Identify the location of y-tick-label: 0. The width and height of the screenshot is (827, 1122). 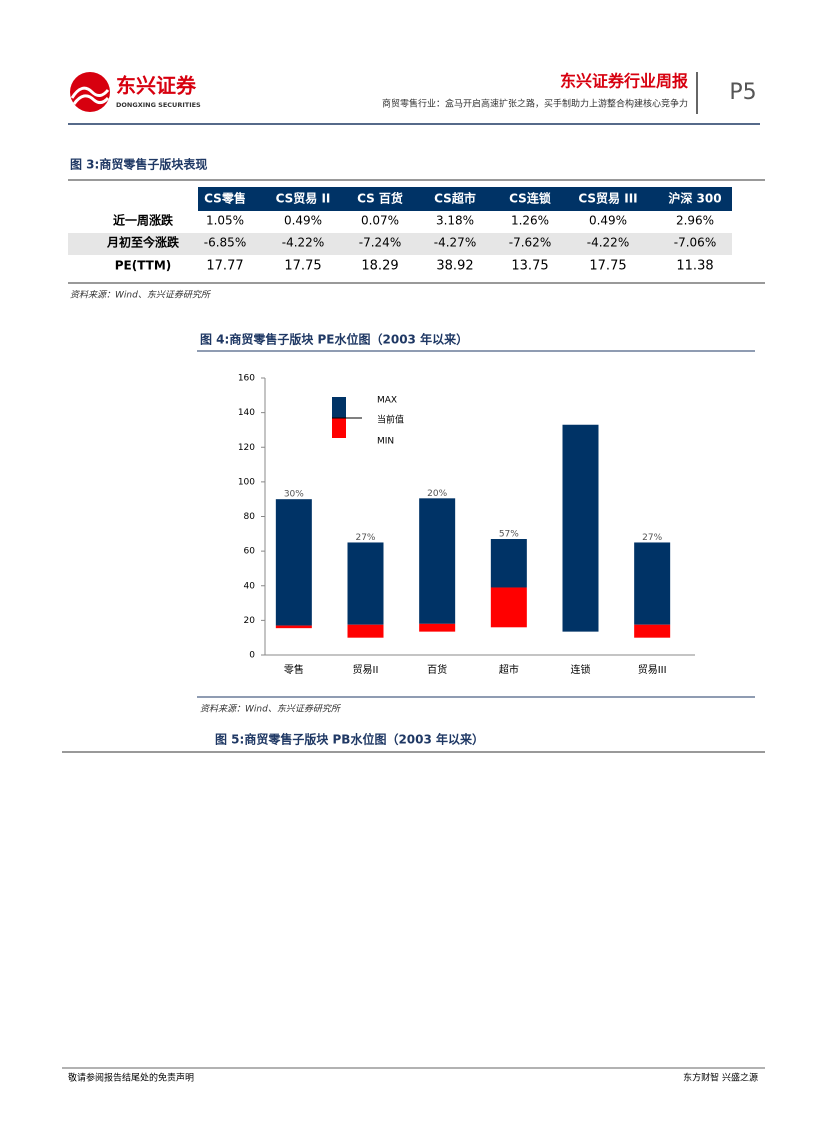
(252, 656).